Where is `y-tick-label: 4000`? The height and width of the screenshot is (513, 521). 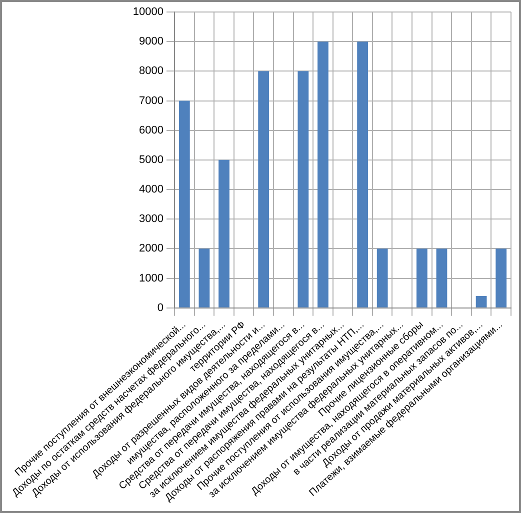 y-tick-label: 4000 is located at coordinates (151, 190).